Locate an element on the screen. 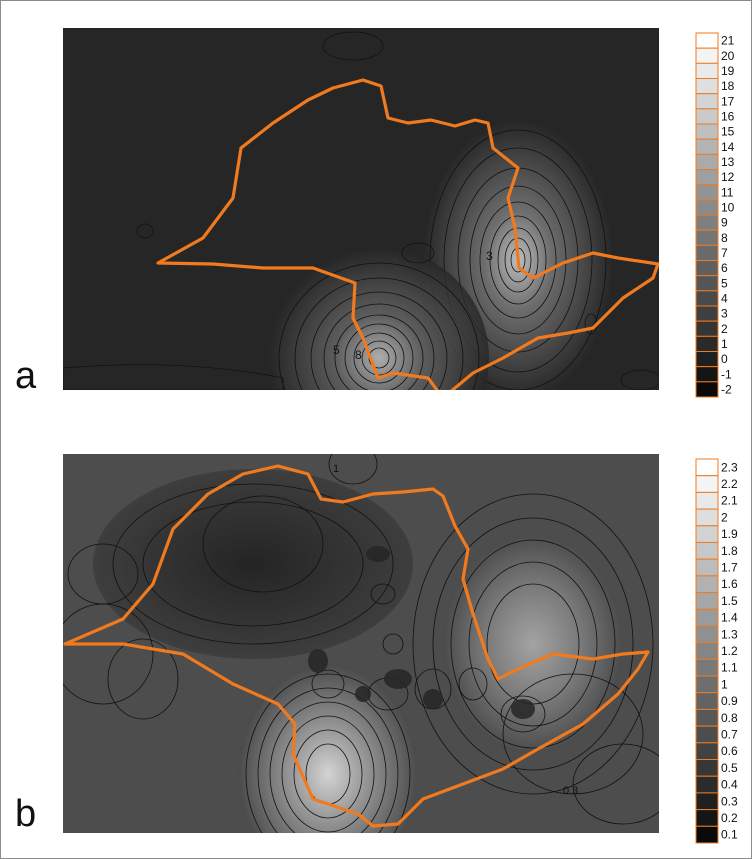 The image size is (752, 859). map-b-annotation-2: 0.3 is located at coordinates (570, 791).